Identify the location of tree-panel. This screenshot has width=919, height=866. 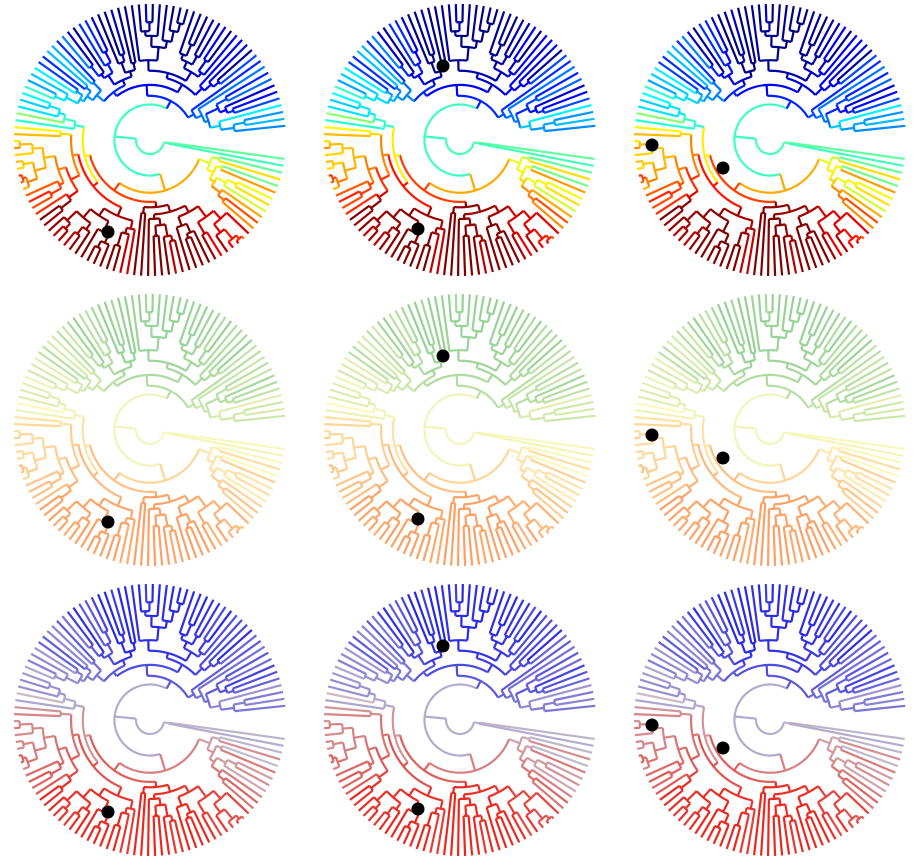
(769, 140).